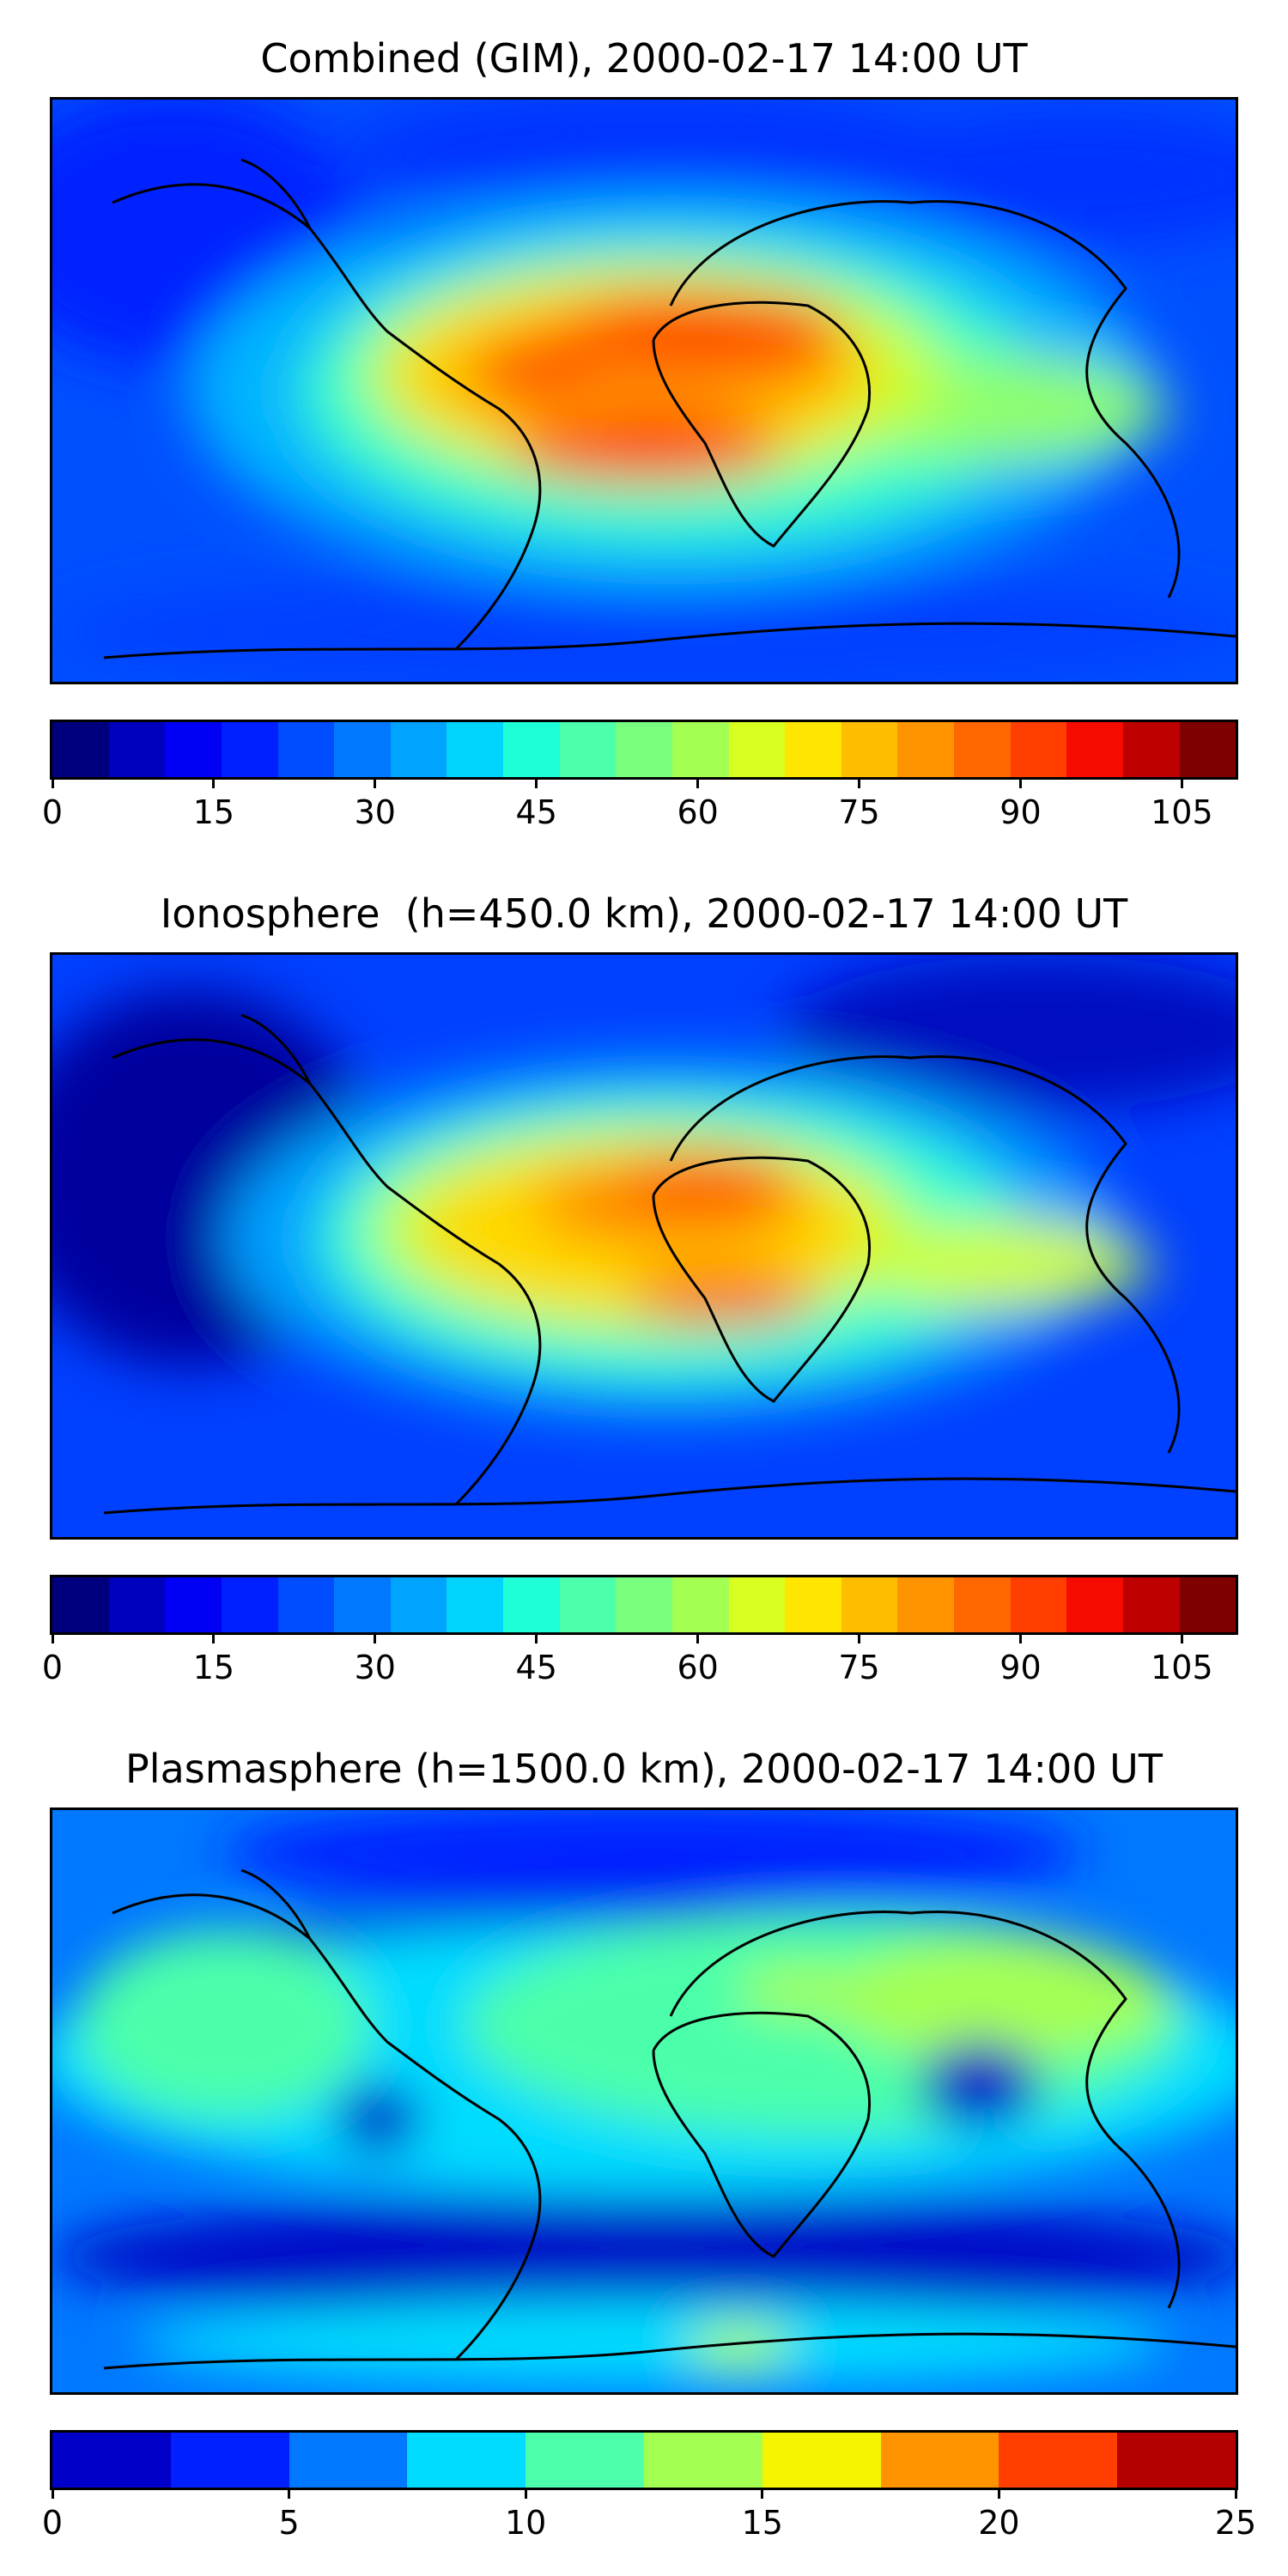 The height and width of the screenshot is (2576, 1288). What do you see at coordinates (640, 806) in the screenshot?
I see `colorbar-ticks-combined: 0 15 30 45 60 75 90 105` at bounding box center [640, 806].